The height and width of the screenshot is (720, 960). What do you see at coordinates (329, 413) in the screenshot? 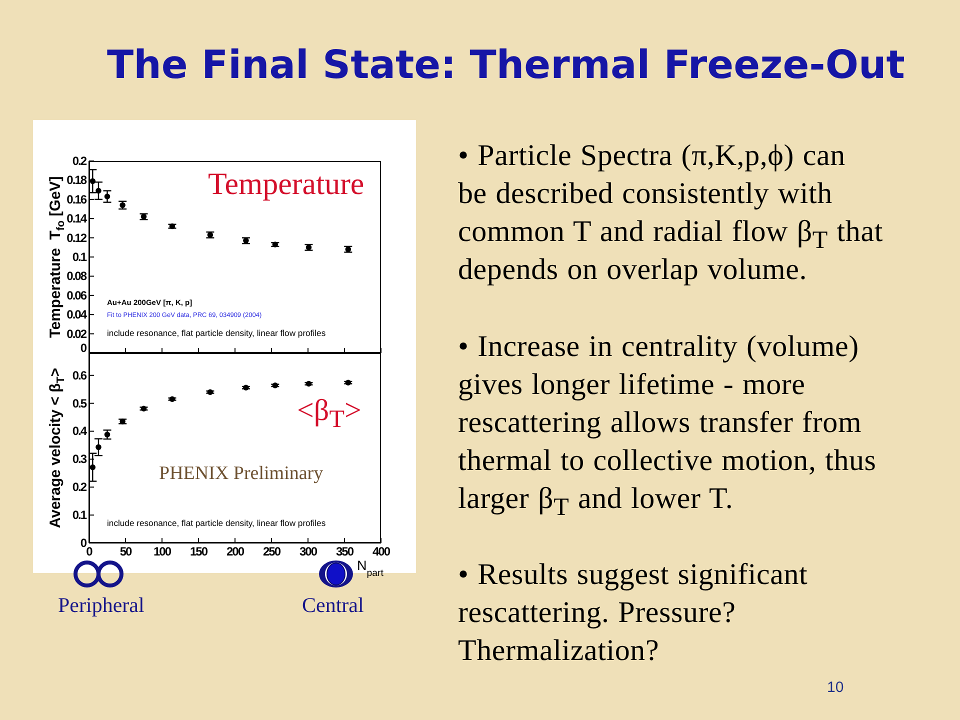
I see `annotation: <β$_{T}$>` at bounding box center [329, 413].